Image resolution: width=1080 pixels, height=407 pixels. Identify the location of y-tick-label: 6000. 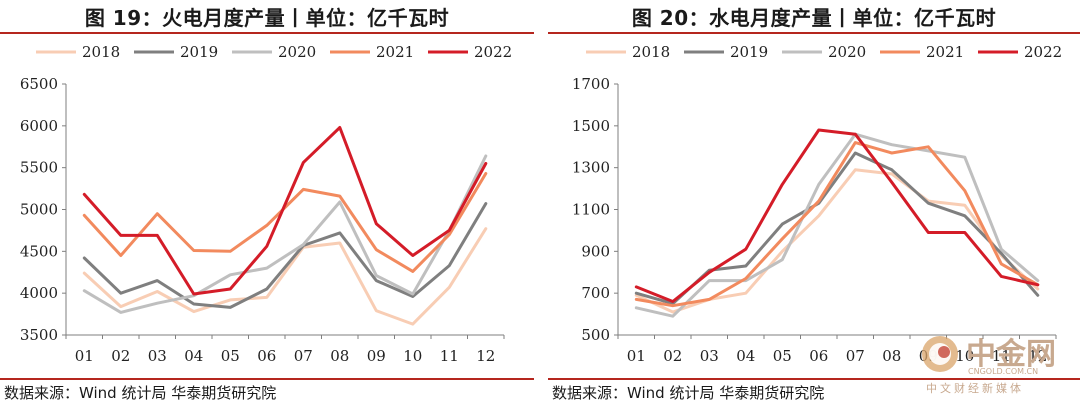
(39, 126).